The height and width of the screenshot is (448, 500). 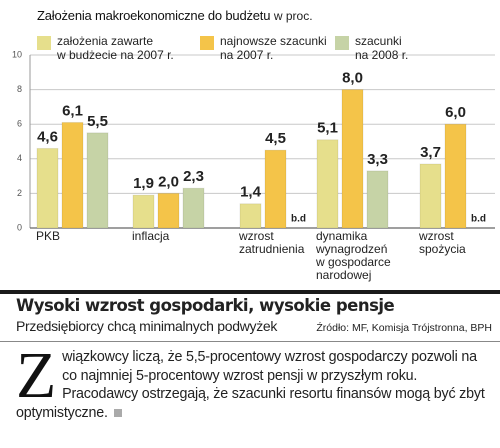 I want to click on value-label: 1,9, so click(x=143, y=183).